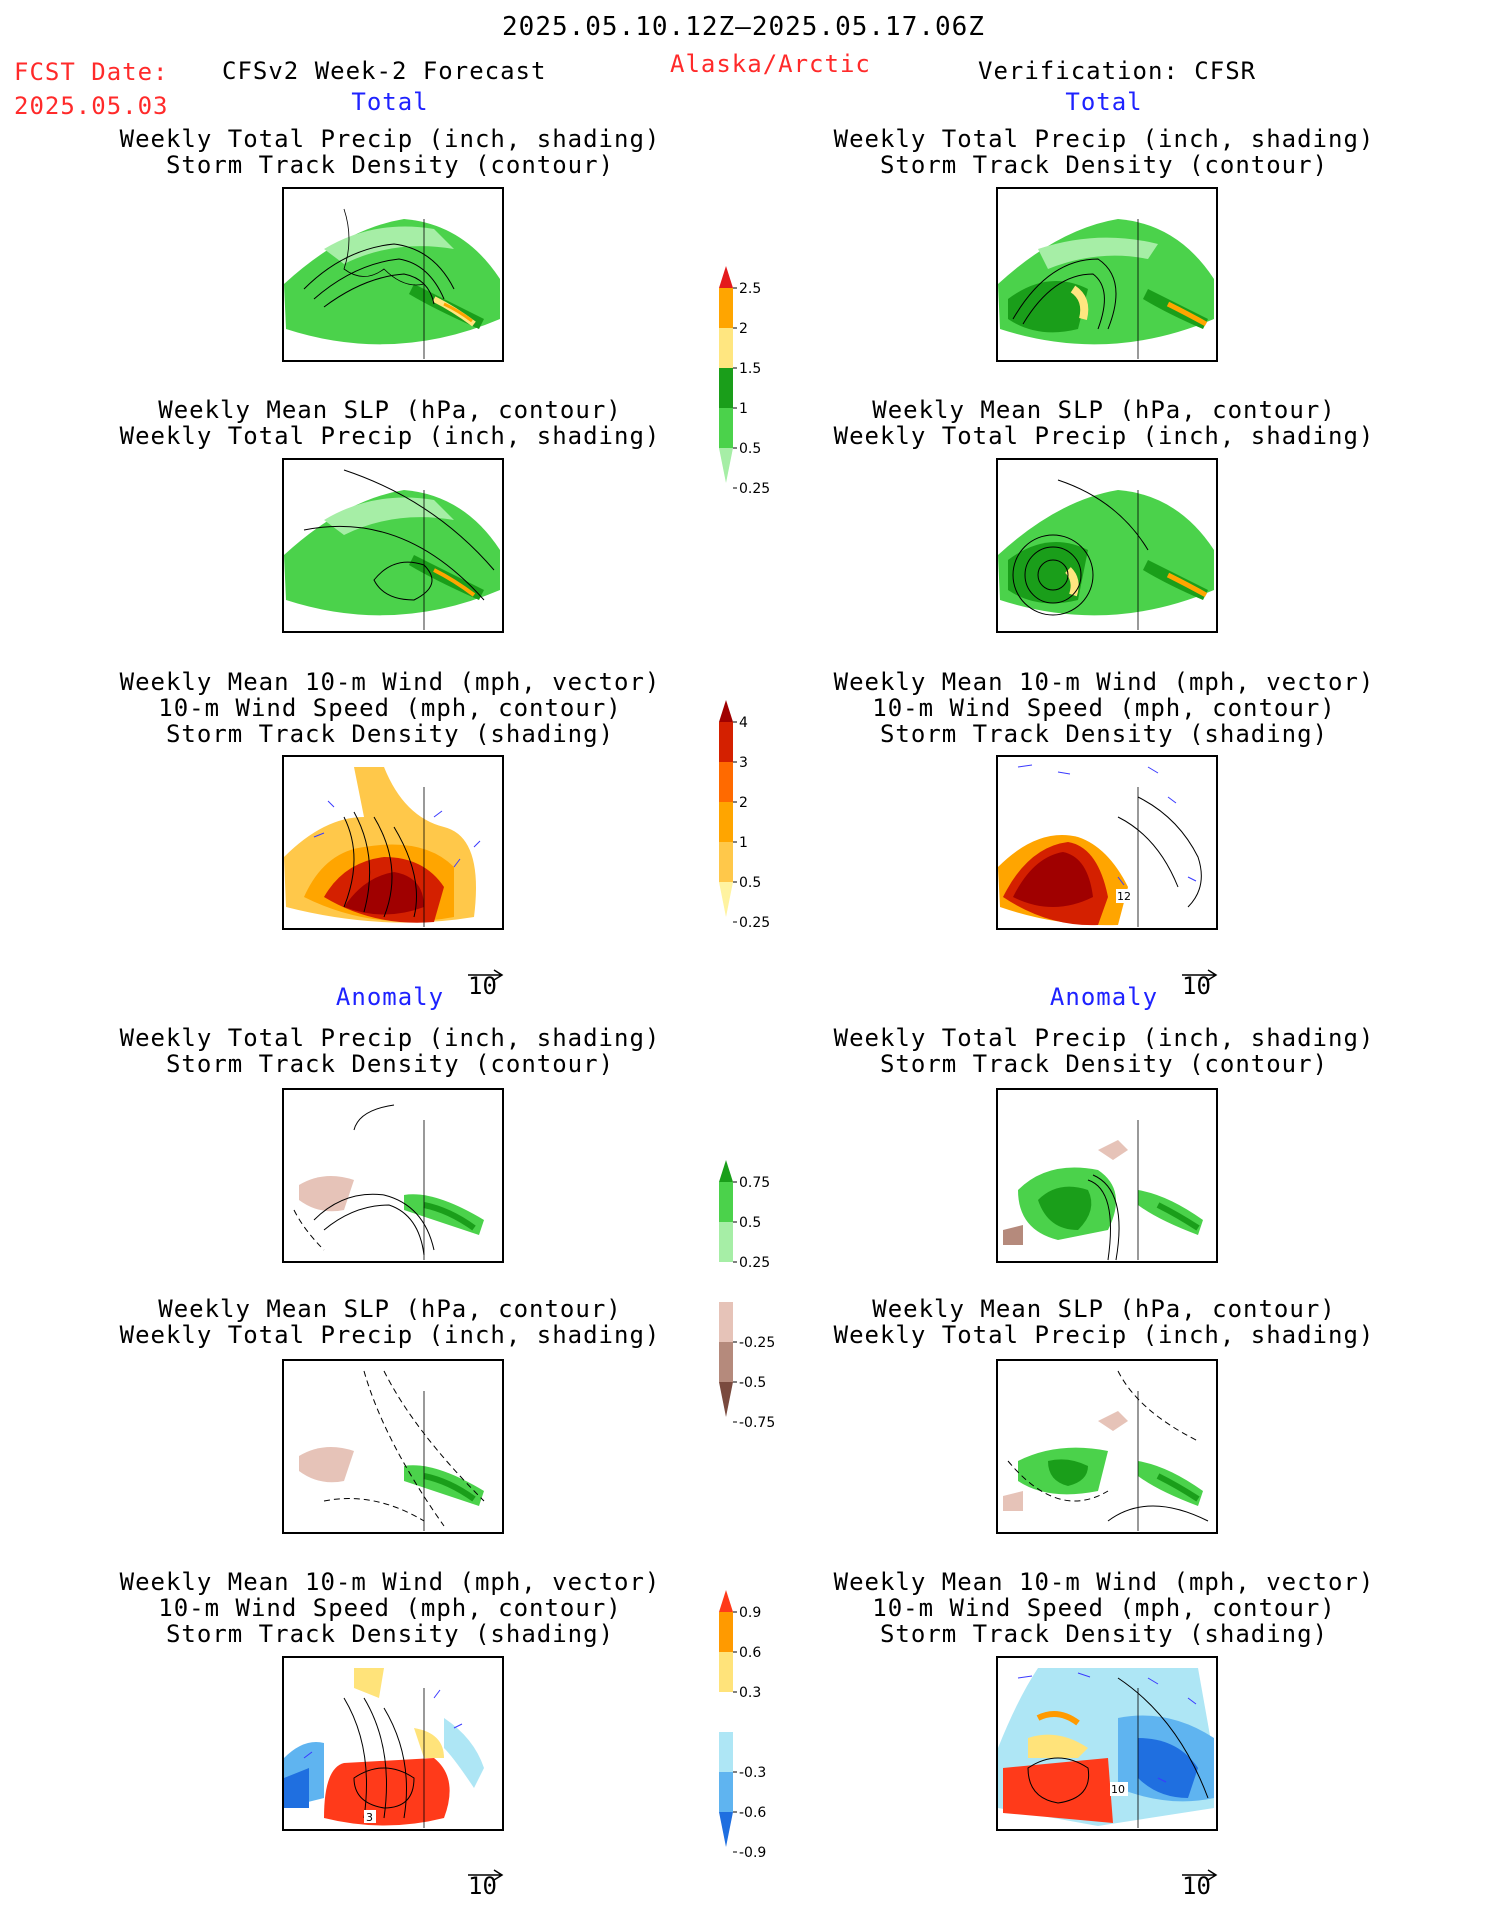 The height and width of the screenshot is (1925, 1487). What do you see at coordinates (1104, 708) in the screenshot?
I see `title-tr3-line2: 10-m Wind Speed (mph, contour)` at bounding box center [1104, 708].